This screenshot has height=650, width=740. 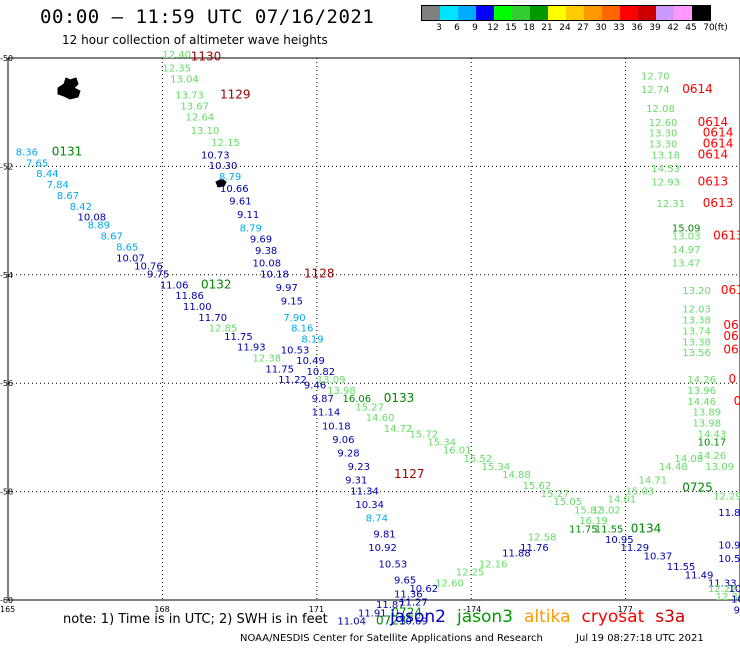 I want to click on wave-height-label: 7.90, so click(x=294, y=318).